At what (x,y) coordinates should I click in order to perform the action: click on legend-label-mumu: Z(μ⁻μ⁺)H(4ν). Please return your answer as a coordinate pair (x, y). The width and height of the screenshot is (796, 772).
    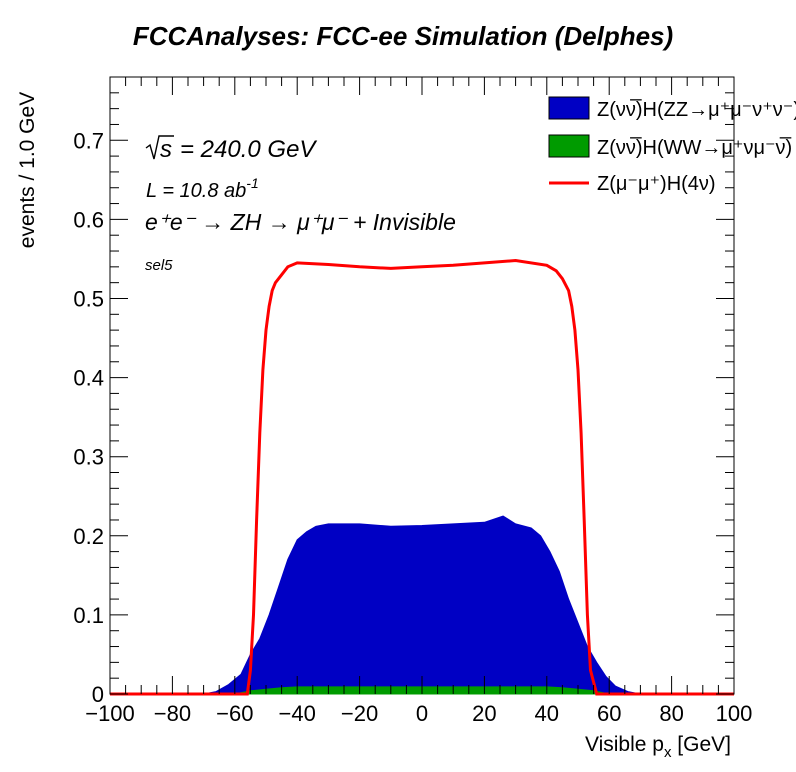
    Looking at the image, I should click on (656, 184).